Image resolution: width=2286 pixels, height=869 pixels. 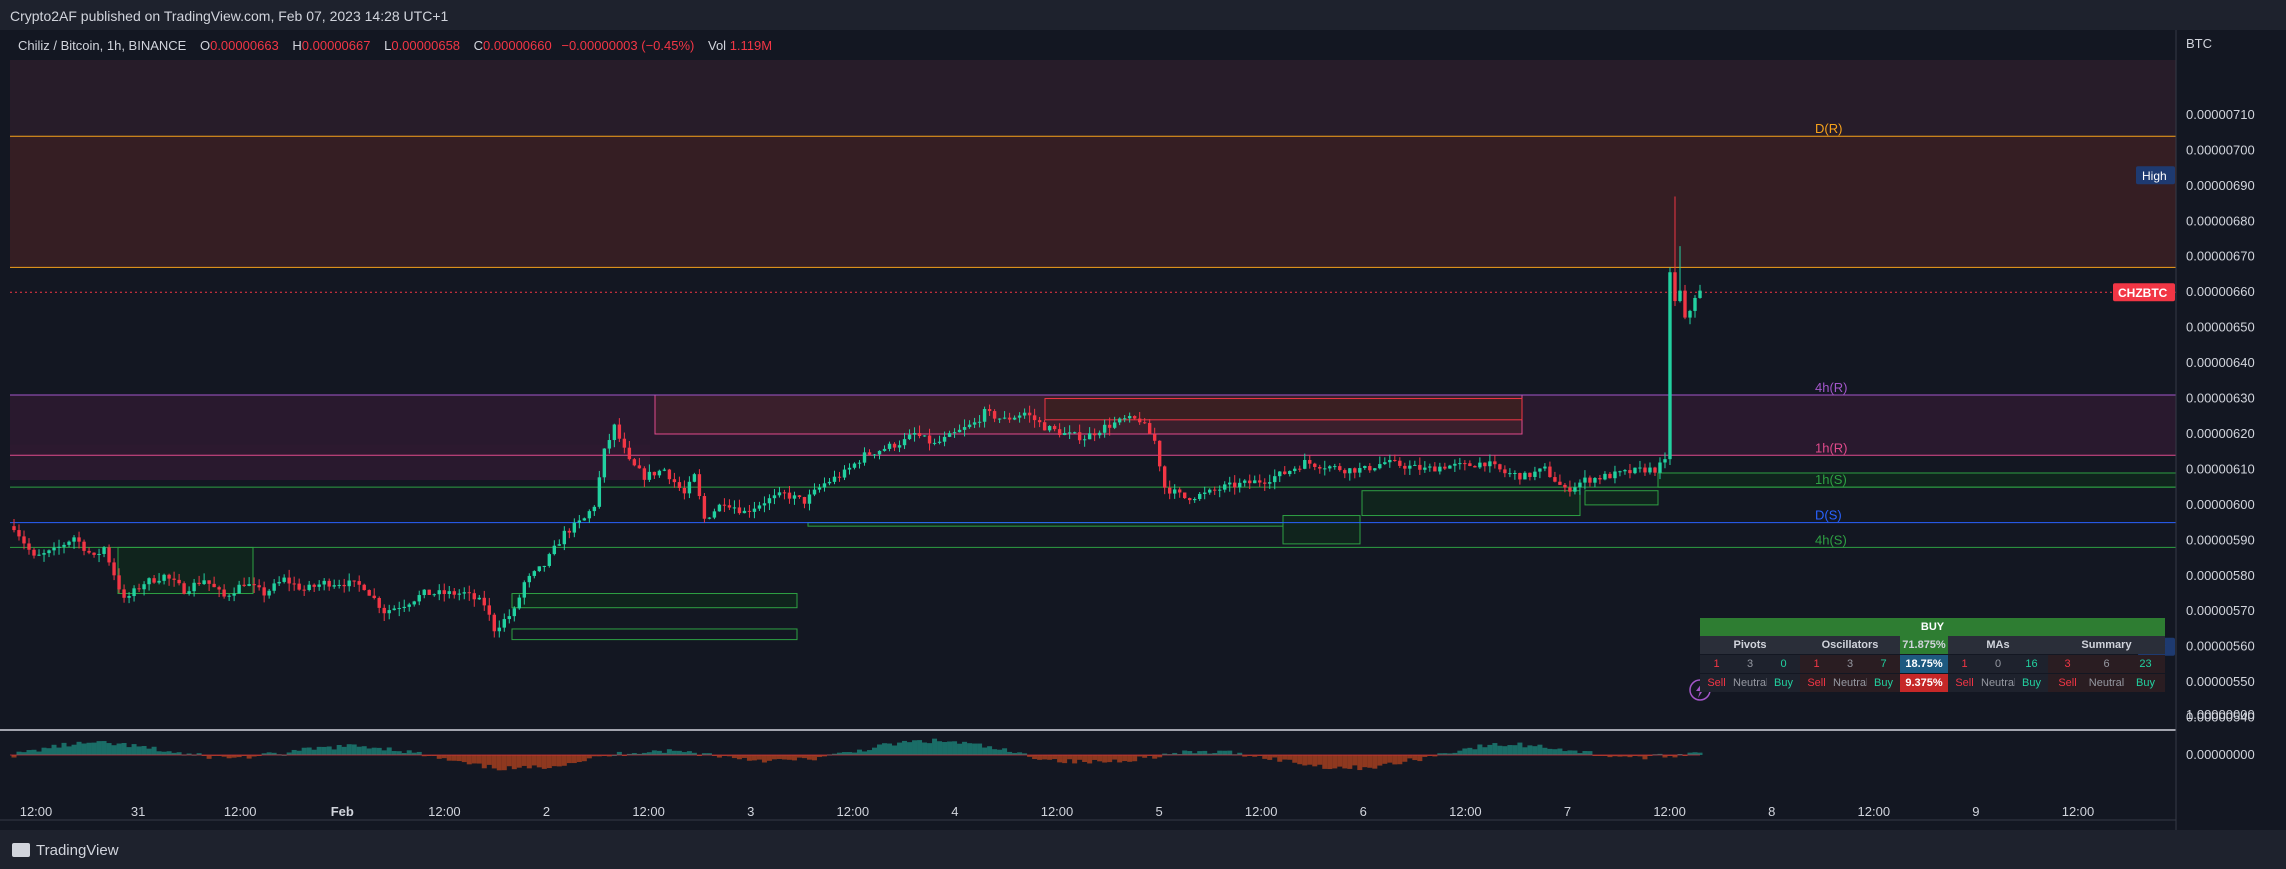 I want to click on high-value: 0.00000667, so click(x=336, y=45).